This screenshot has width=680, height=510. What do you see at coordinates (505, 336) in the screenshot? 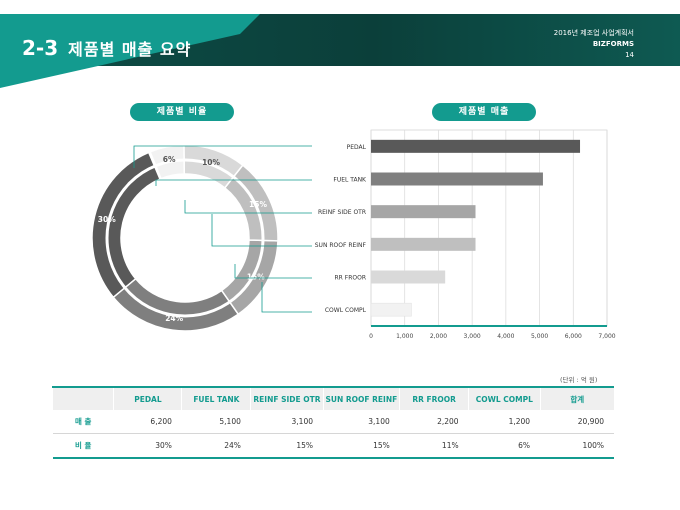
I see `bar-x-tick-label: 4,000` at bounding box center [505, 336].